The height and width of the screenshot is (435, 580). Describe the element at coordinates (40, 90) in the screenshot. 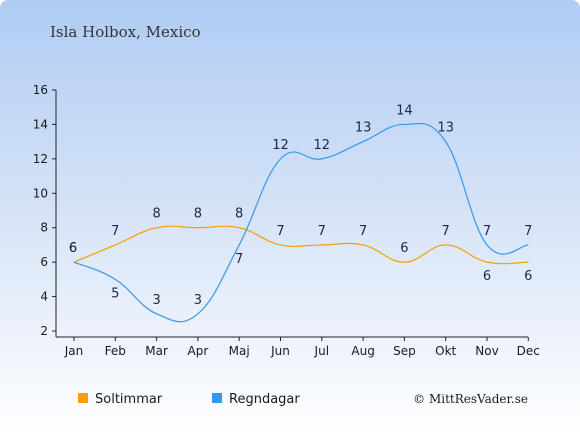

I see `y-tick-label: 16` at that location.